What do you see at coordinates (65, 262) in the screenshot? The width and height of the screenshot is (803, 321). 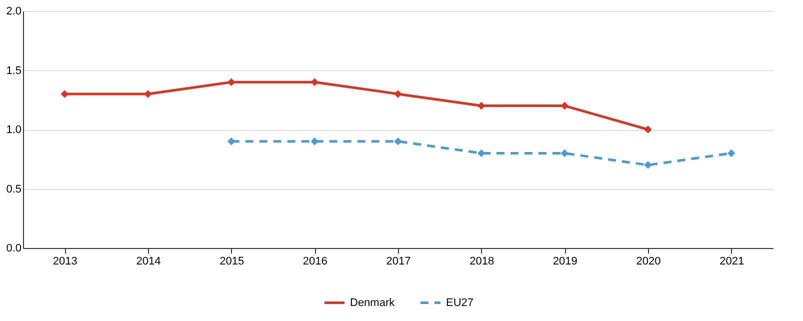 I see `x-tick-label: 2013` at bounding box center [65, 262].